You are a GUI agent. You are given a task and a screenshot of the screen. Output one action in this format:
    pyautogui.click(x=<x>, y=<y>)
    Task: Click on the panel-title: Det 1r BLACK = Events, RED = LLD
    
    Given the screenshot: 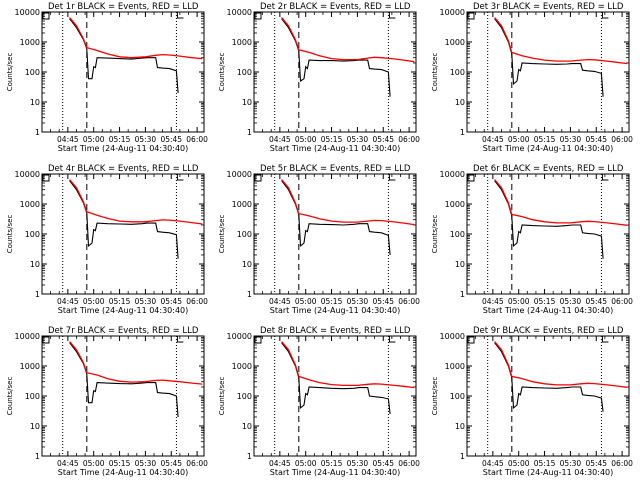 What is the action you would take?
    pyautogui.click(x=123, y=7)
    